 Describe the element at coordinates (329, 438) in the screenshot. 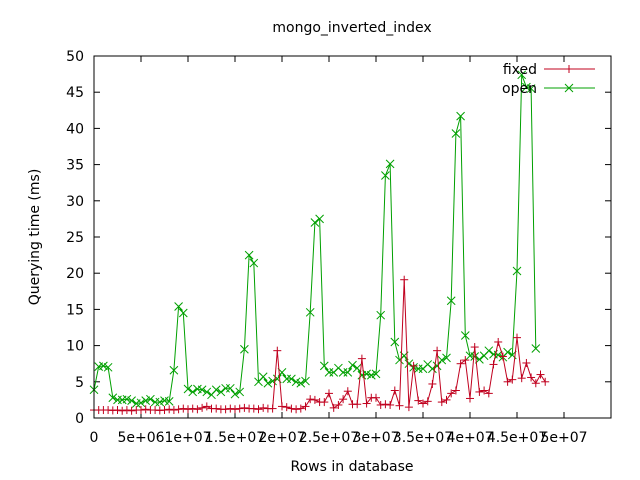

I see `x-tick-label: 2.5e+07` at that location.